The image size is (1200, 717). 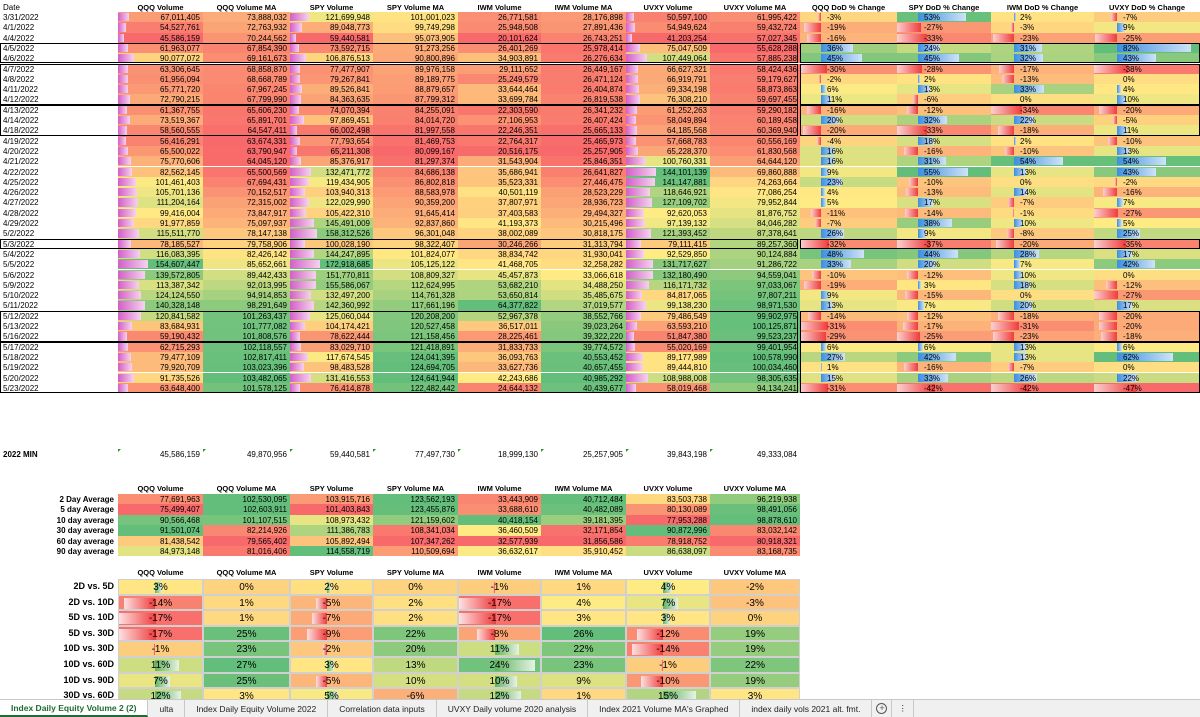 I want to click on volume-cell: 98,322,407, so click(x=415, y=243).